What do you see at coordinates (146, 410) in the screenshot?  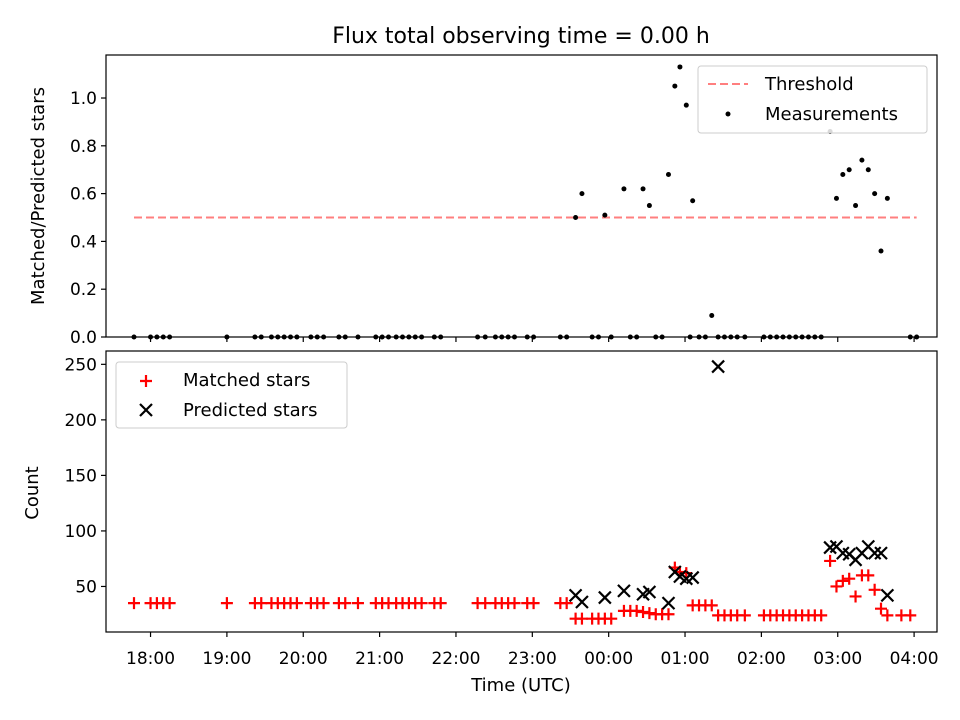 I see `legend-predicted-swatch` at bounding box center [146, 410].